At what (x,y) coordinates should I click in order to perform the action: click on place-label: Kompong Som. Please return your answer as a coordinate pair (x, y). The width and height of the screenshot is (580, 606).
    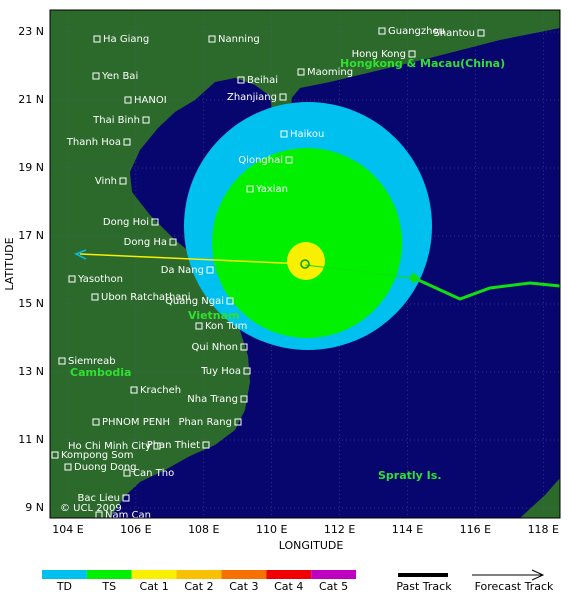
    Looking at the image, I should click on (97, 455).